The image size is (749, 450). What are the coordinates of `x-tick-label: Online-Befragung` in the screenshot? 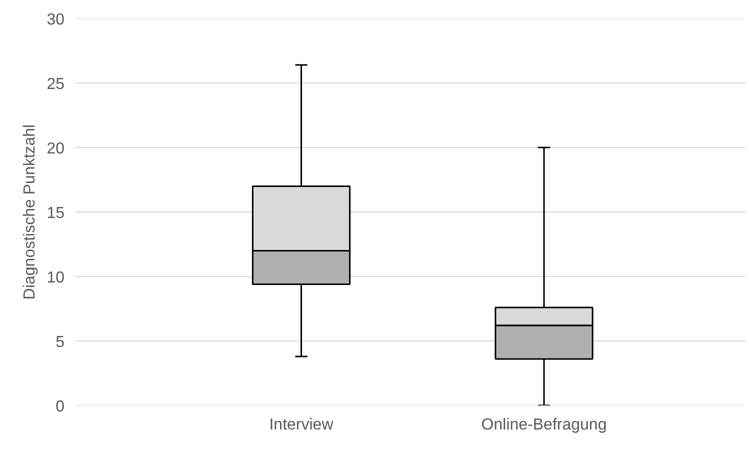 It's located at (544, 425).